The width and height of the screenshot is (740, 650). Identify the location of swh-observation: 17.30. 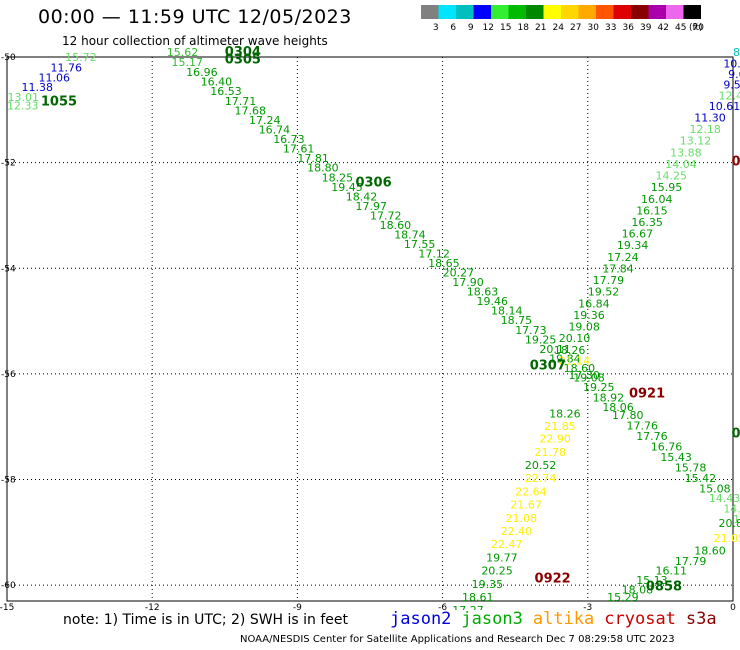
(584, 375).